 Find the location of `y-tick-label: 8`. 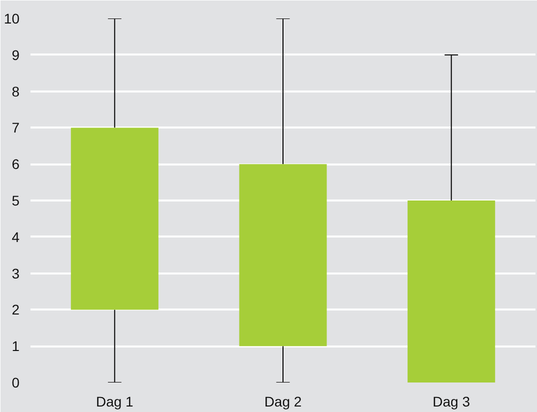

y-tick-label: 8 is located at coordinates (16, 91).